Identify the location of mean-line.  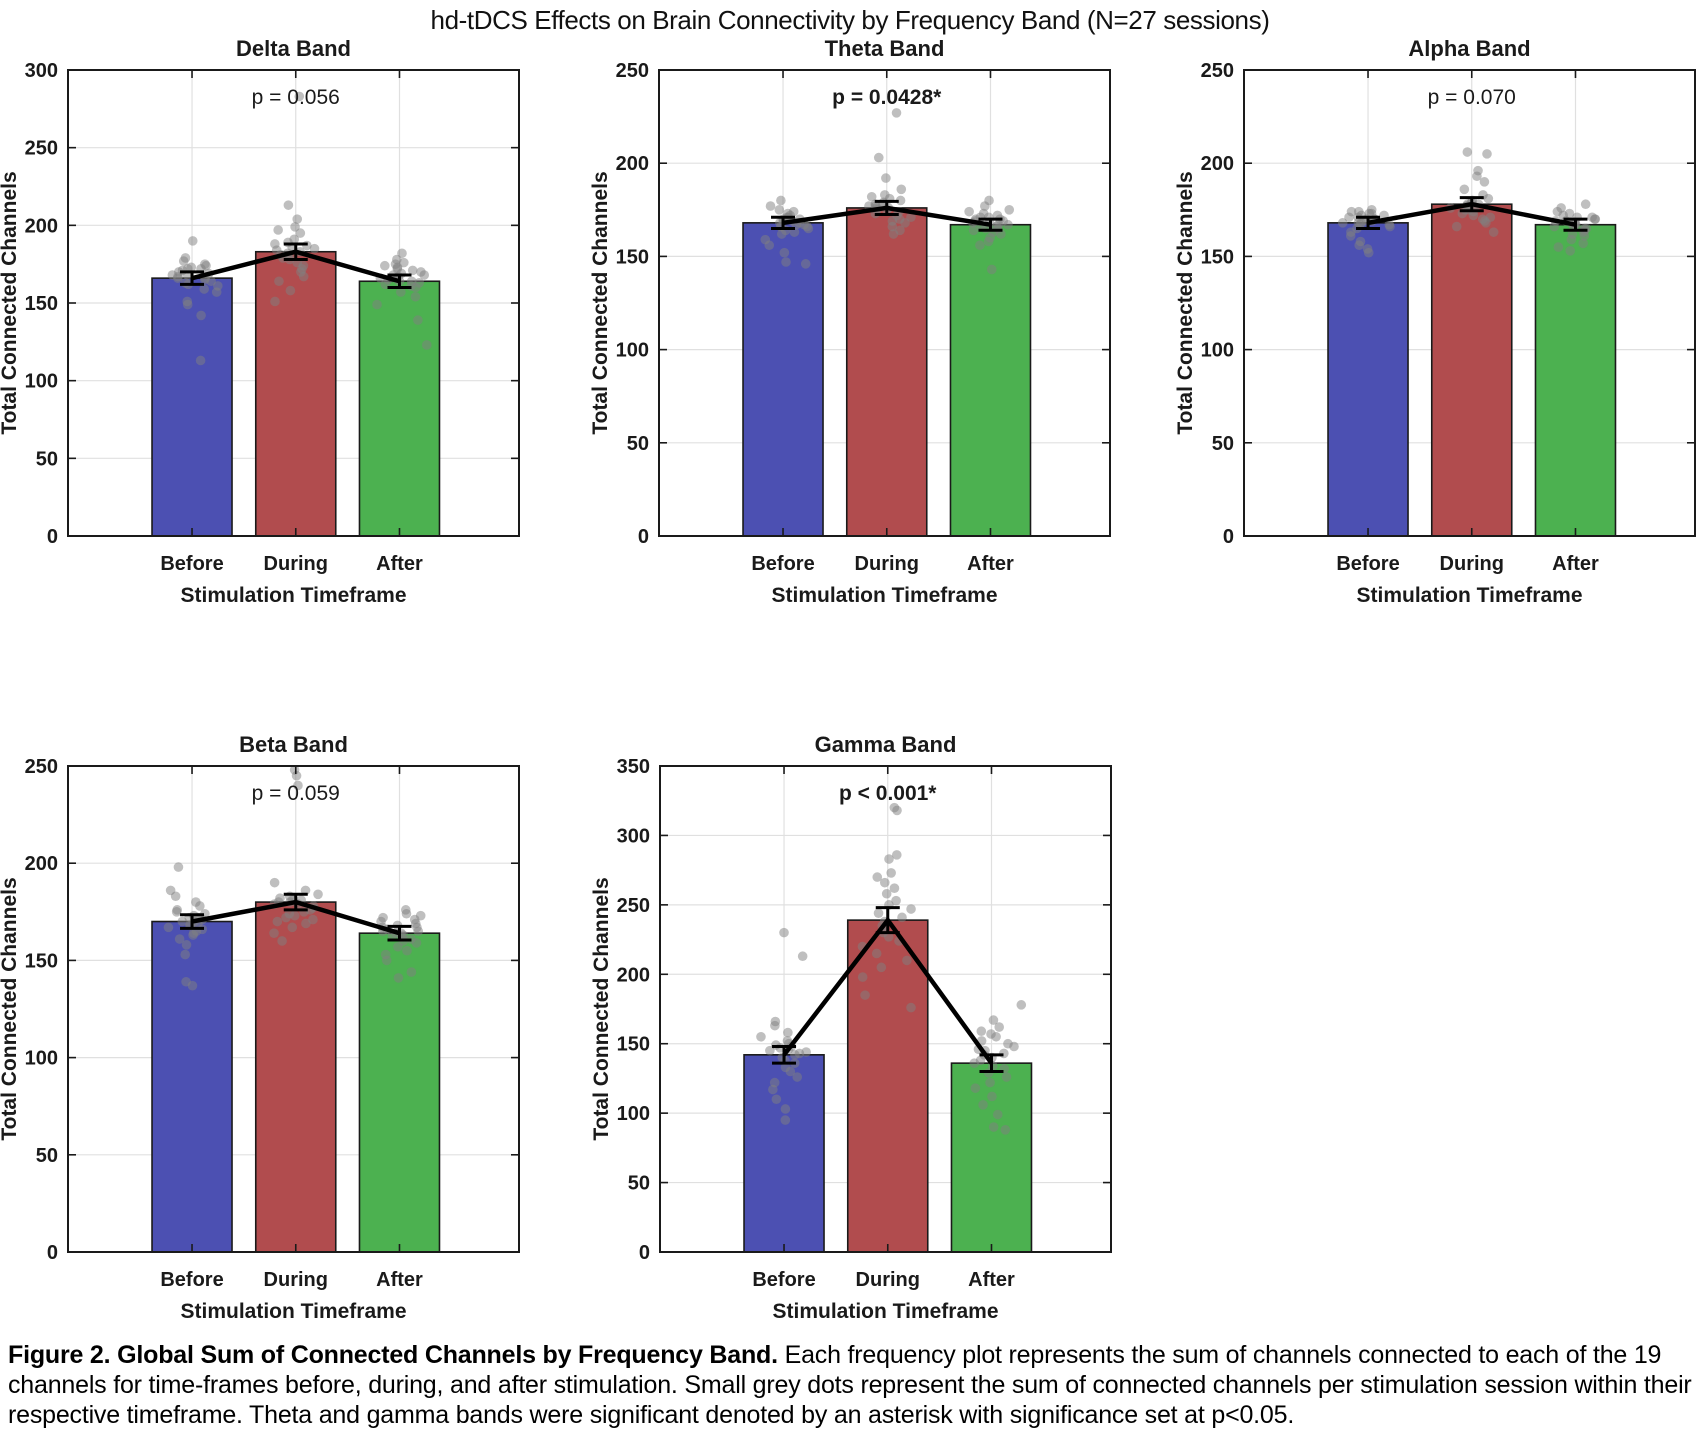
(888, 990).